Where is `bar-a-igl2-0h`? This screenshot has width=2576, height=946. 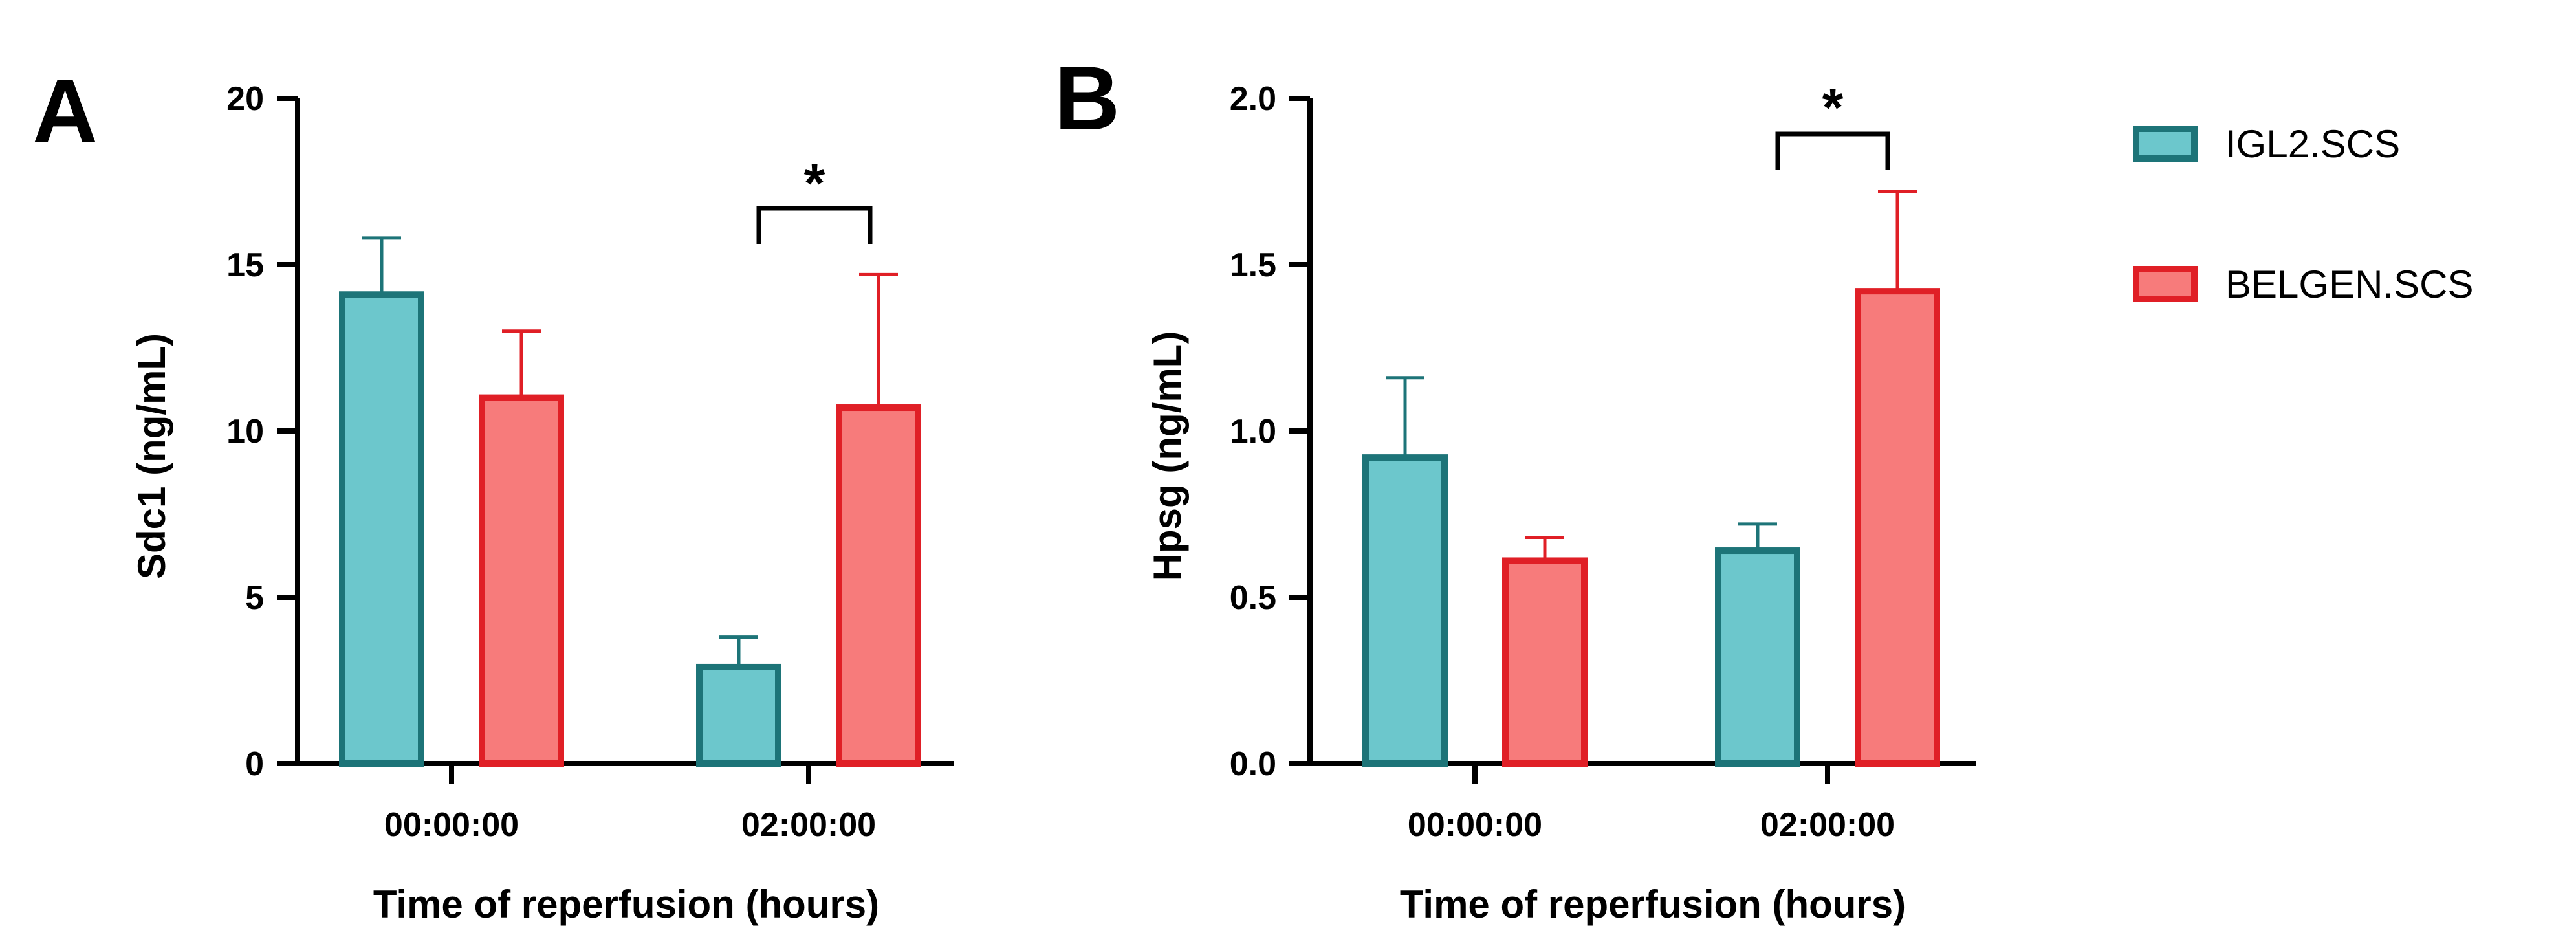 bar-a-igl2-0h is located at coordinates (382, 501).